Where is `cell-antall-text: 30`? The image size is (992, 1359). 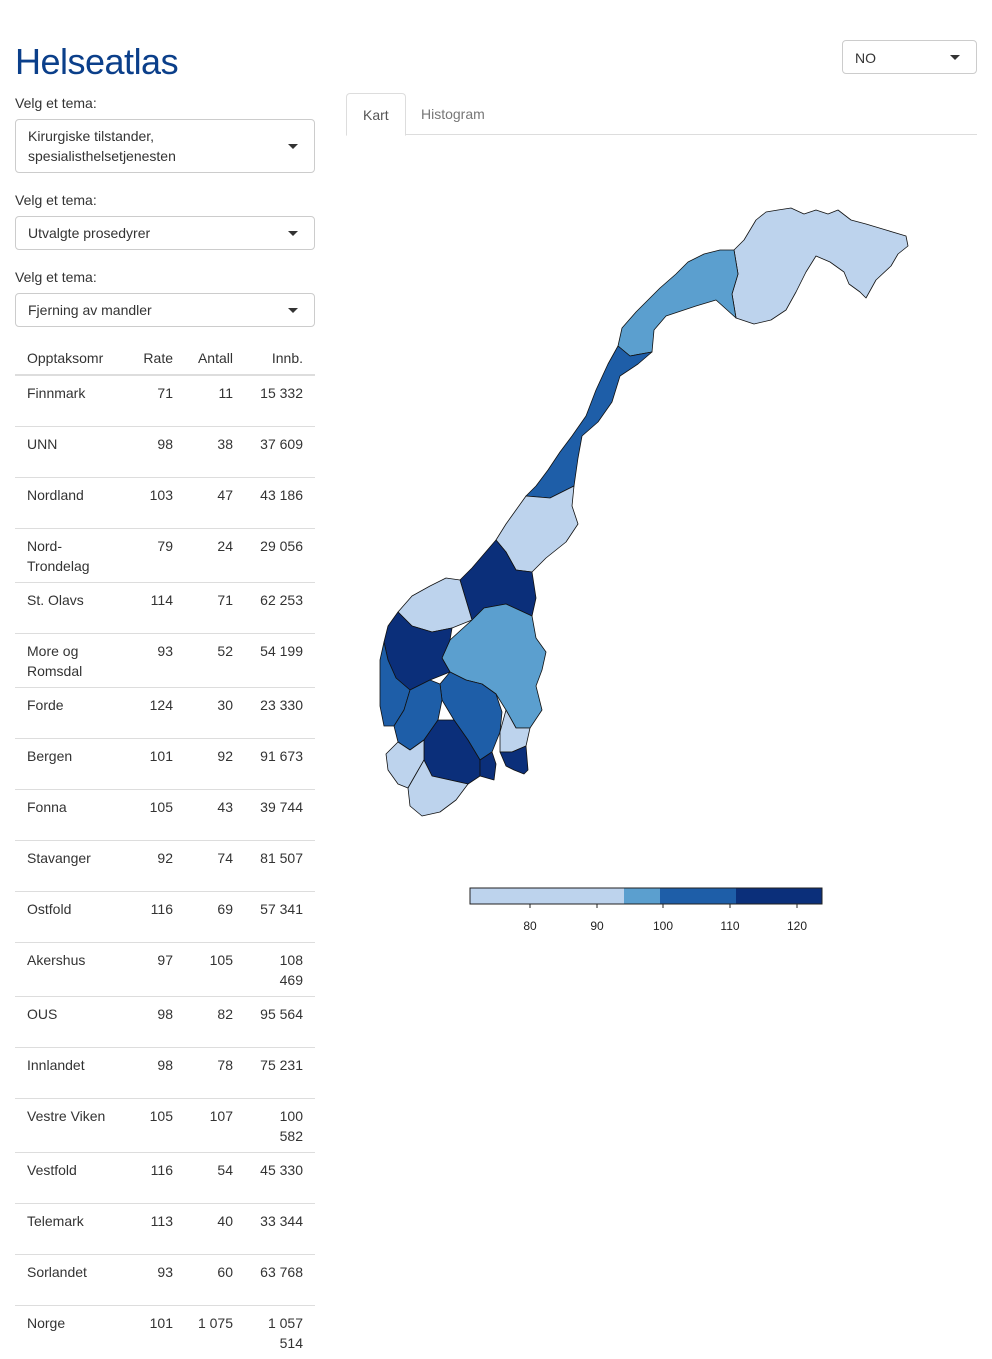
cell-antall-text: 30 is located at coordinates (225, 704).